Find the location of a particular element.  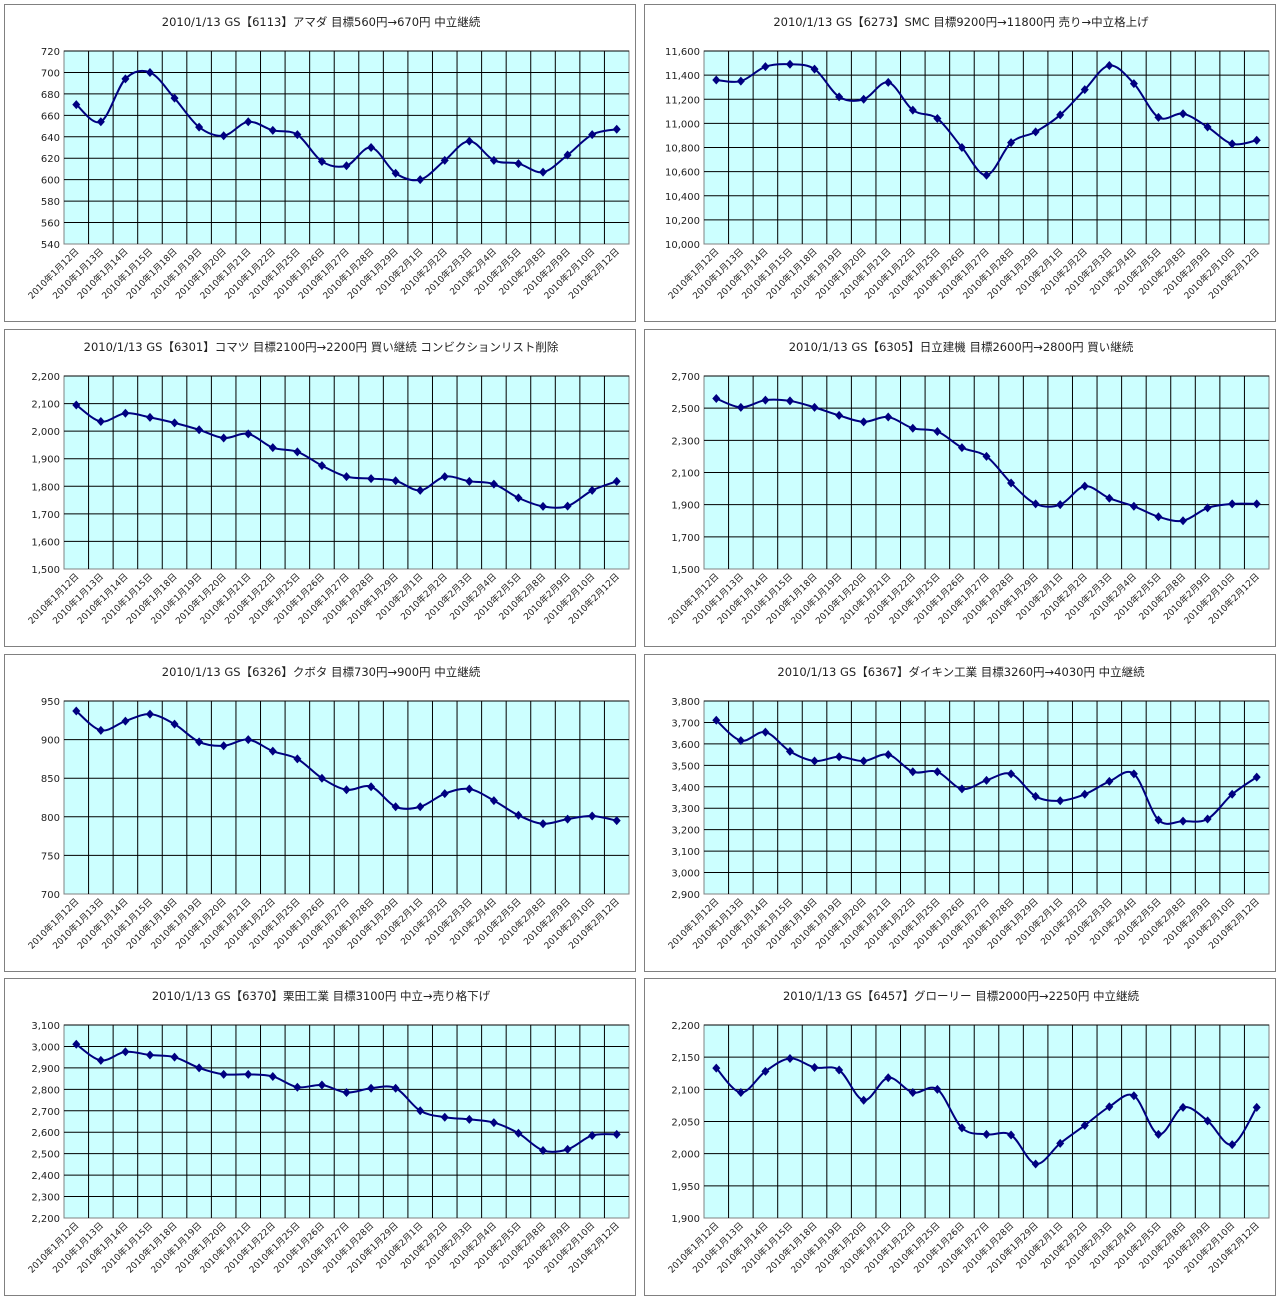

y-tick-label: 600 is located at coordinates (50, 181).